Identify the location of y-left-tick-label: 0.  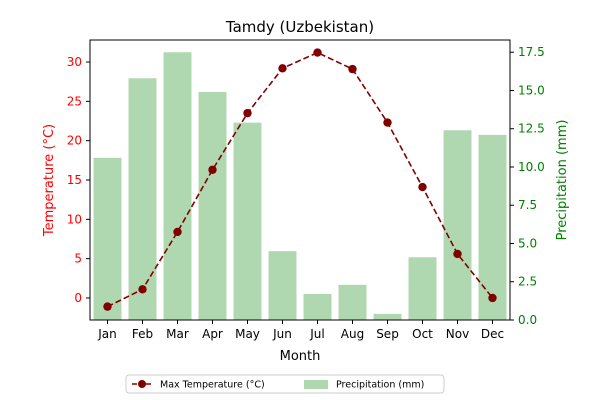
(78, 298).